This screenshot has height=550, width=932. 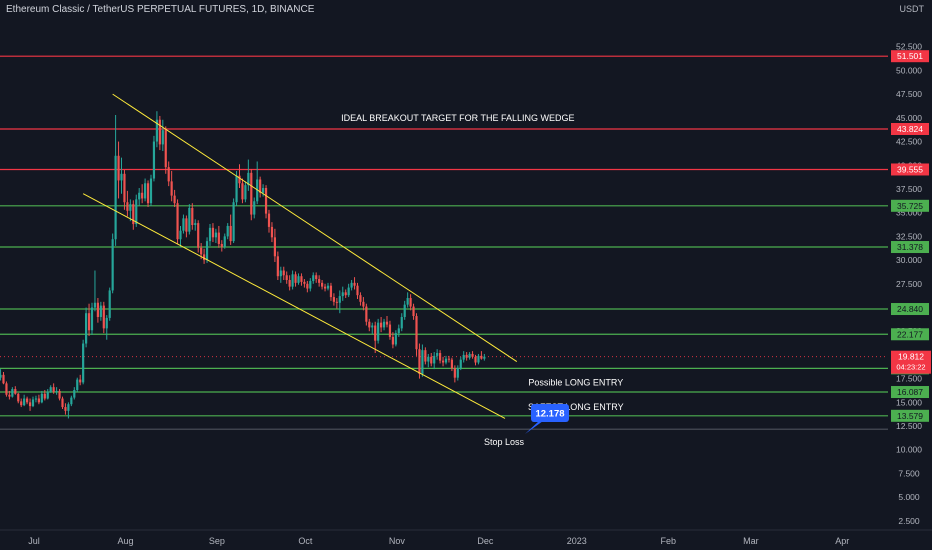 I want to click on x-tick-label: Oct, so click(x=305, y=541).